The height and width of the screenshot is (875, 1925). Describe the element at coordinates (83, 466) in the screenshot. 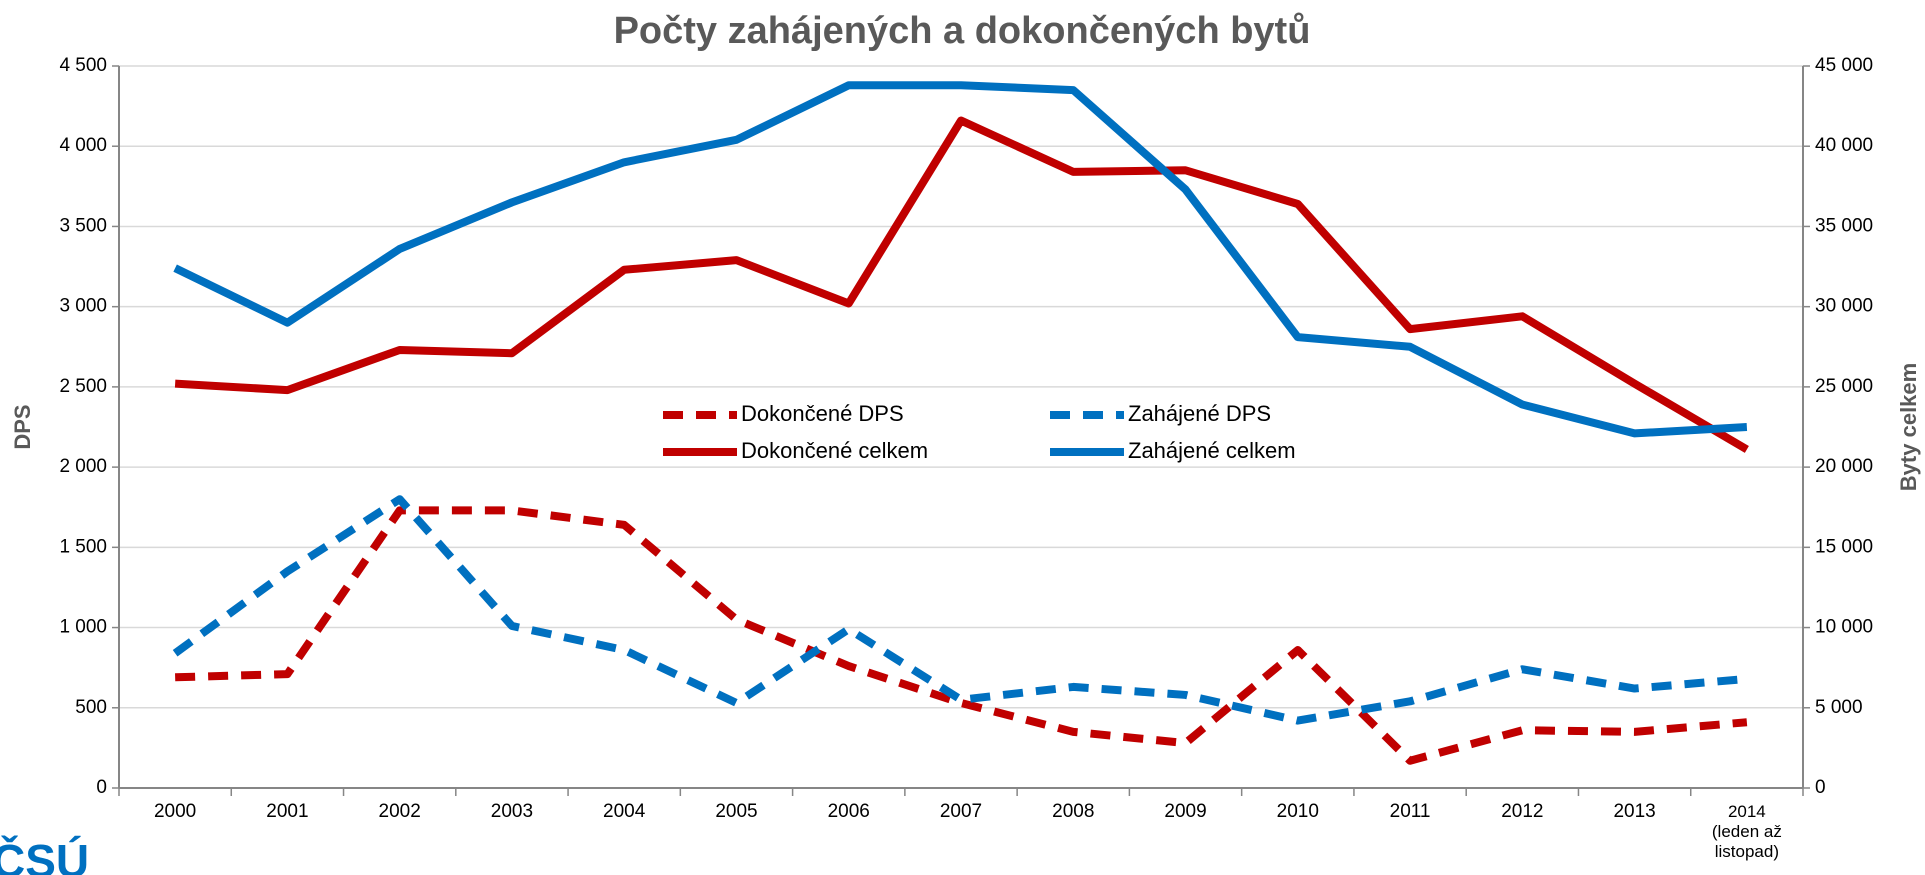

I see `y-tick-label: 2 000` at that location.